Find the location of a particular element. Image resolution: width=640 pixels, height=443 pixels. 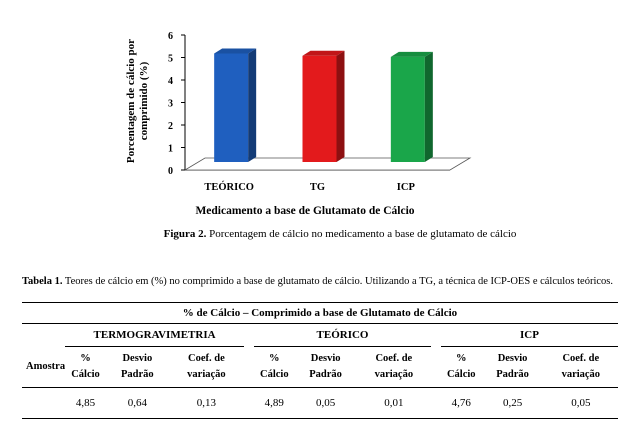

value-cell: 4,76 is located at coordinates (461, 403).